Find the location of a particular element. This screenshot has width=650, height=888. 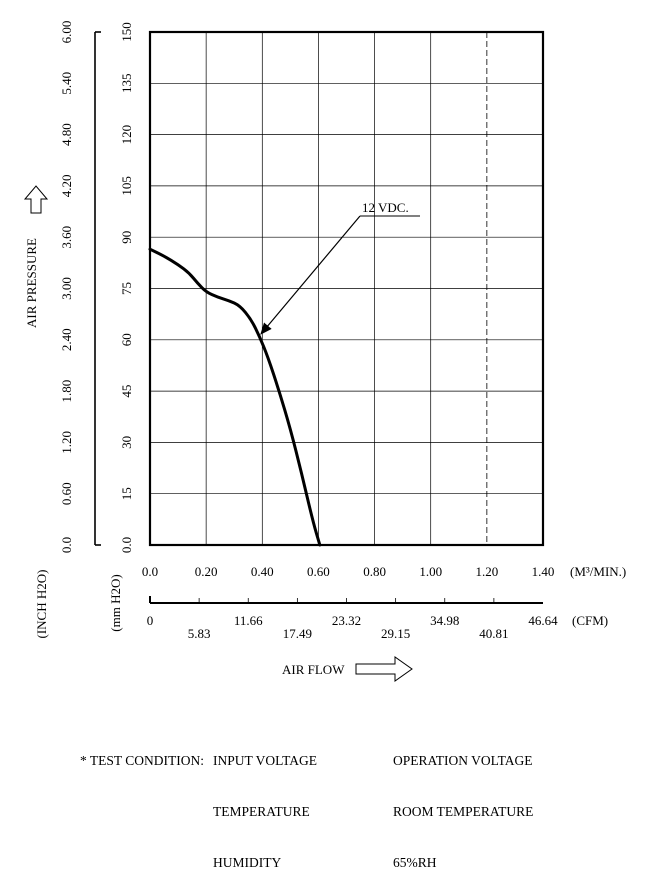

y-tick-label-inch: 0.0 is located at coordinates (66, 545).